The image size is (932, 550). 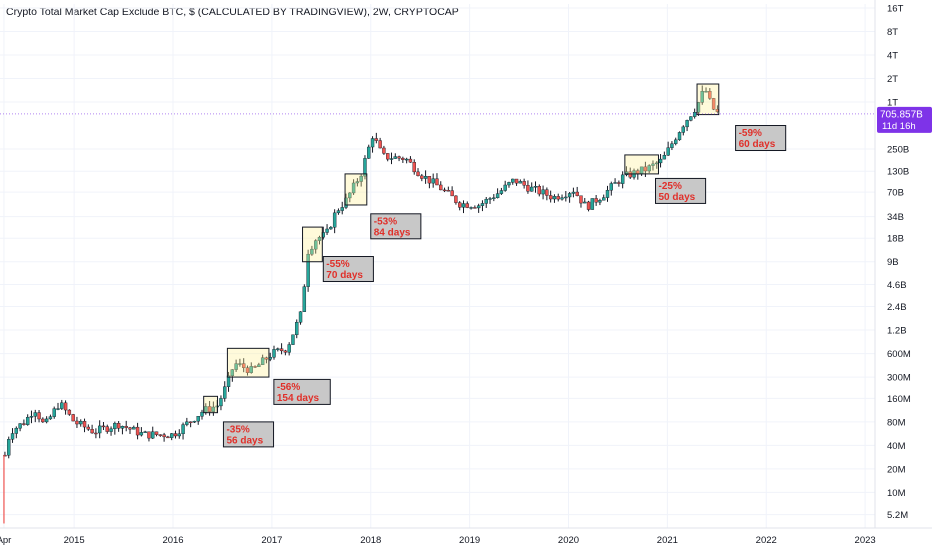 What do you see at coordinates (897, 285) in the screenshot?
I see `y-tick-label: 4.6B` at bounding box center [897, 285].